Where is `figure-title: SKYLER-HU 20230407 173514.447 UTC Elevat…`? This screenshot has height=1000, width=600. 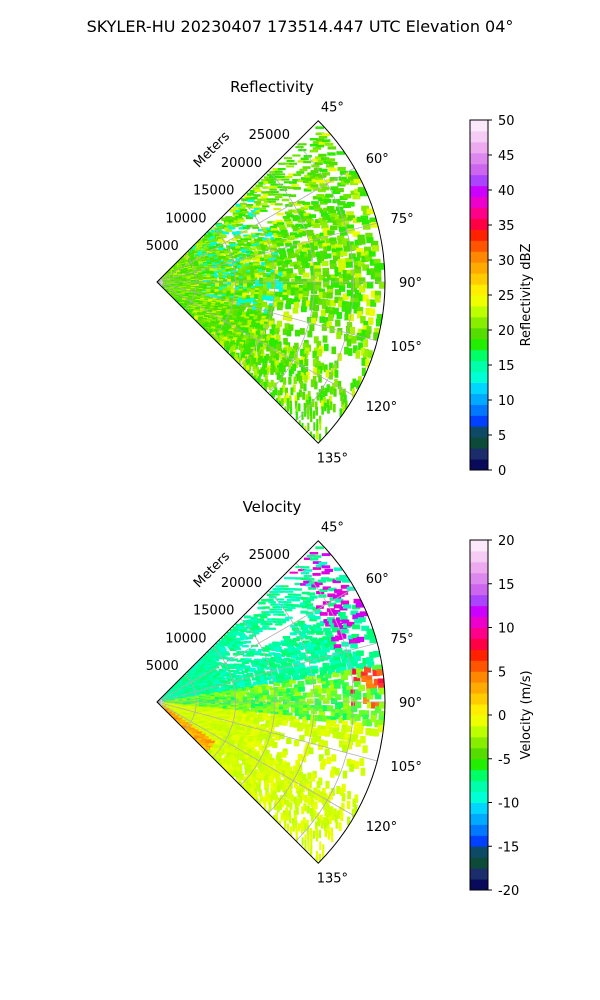 figure-title: SKYLER-HU 20230407 173514.447 UTC Elevat… is located at coordinates (300, 26).